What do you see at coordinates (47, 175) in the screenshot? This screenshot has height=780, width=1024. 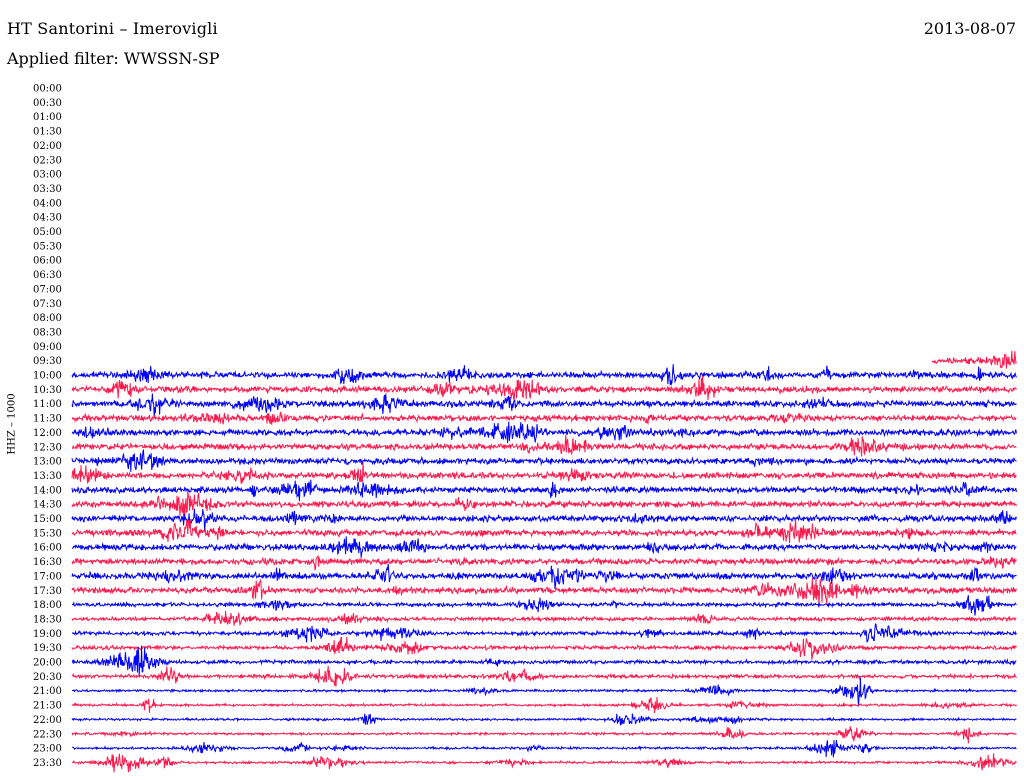 I see `time-label: 03:00` at bounding box center [47, 175].